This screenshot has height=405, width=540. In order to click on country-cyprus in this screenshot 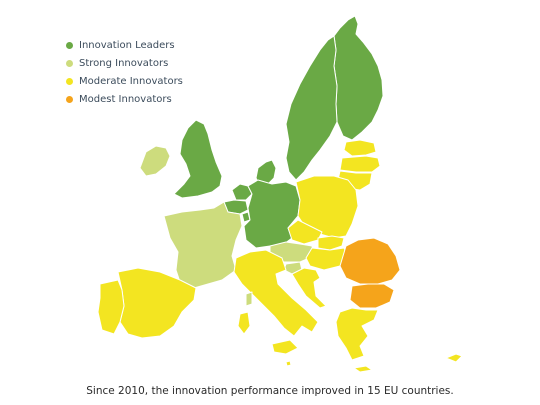, I will do `click(454, 358)`.